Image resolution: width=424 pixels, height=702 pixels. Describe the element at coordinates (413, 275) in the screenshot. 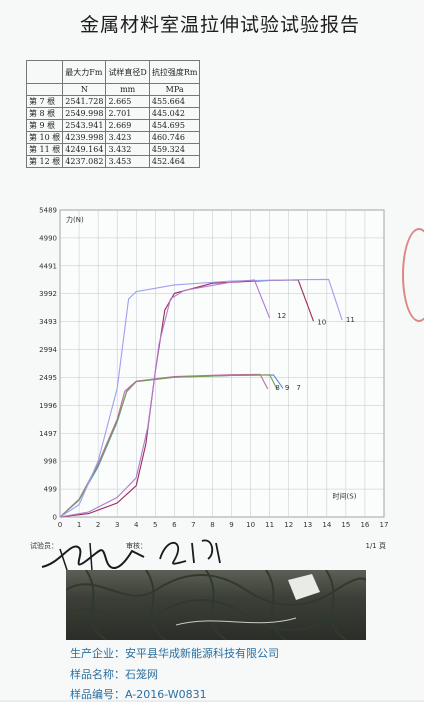

I see `seal-stamp-edge` at that location.